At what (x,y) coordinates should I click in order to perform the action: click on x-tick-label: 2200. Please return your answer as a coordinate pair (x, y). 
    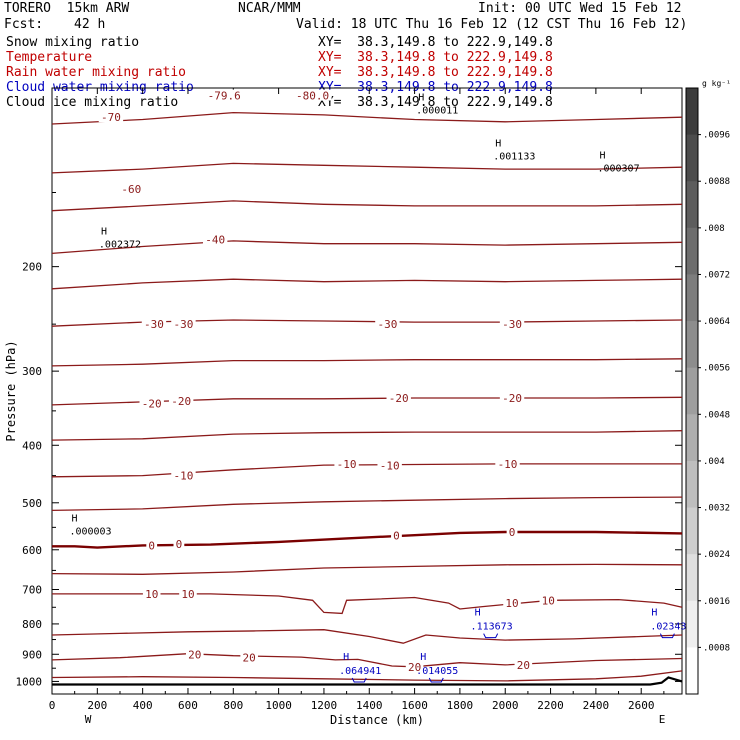
    Looking at the image, I should click on (550, 705).